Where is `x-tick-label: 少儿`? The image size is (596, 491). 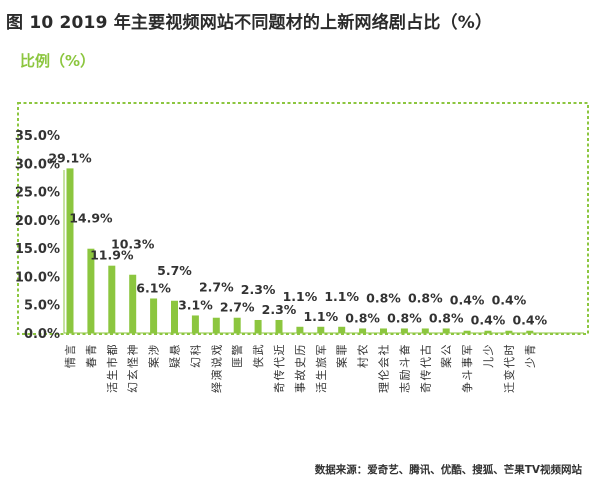 x-tick-label: 少儿 is located at coordinates (488, 357).